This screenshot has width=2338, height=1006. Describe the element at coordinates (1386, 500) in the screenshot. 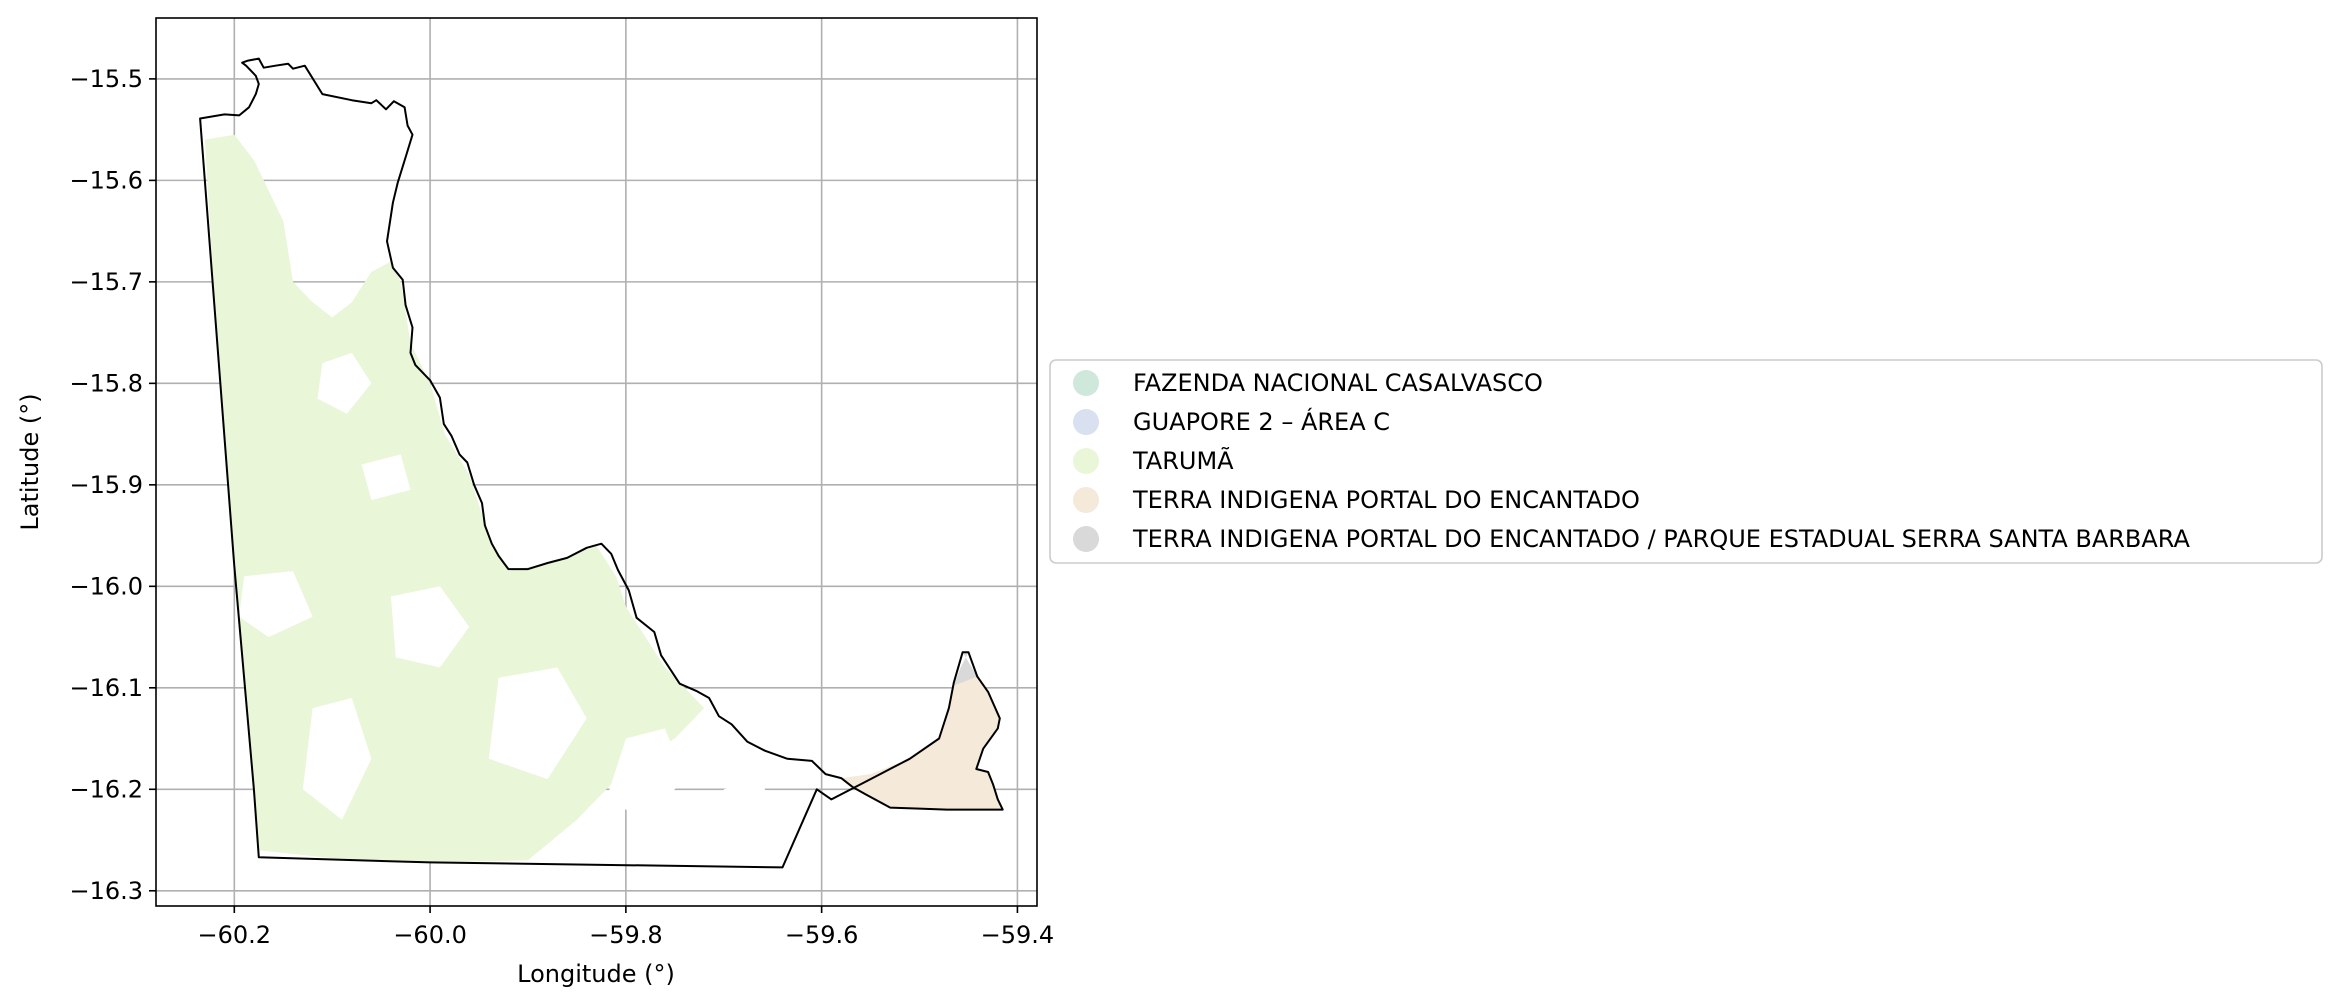

I see `legend-entry-label: TERRA INDIGENA PORTAL DO ENCANTADO` at that location.